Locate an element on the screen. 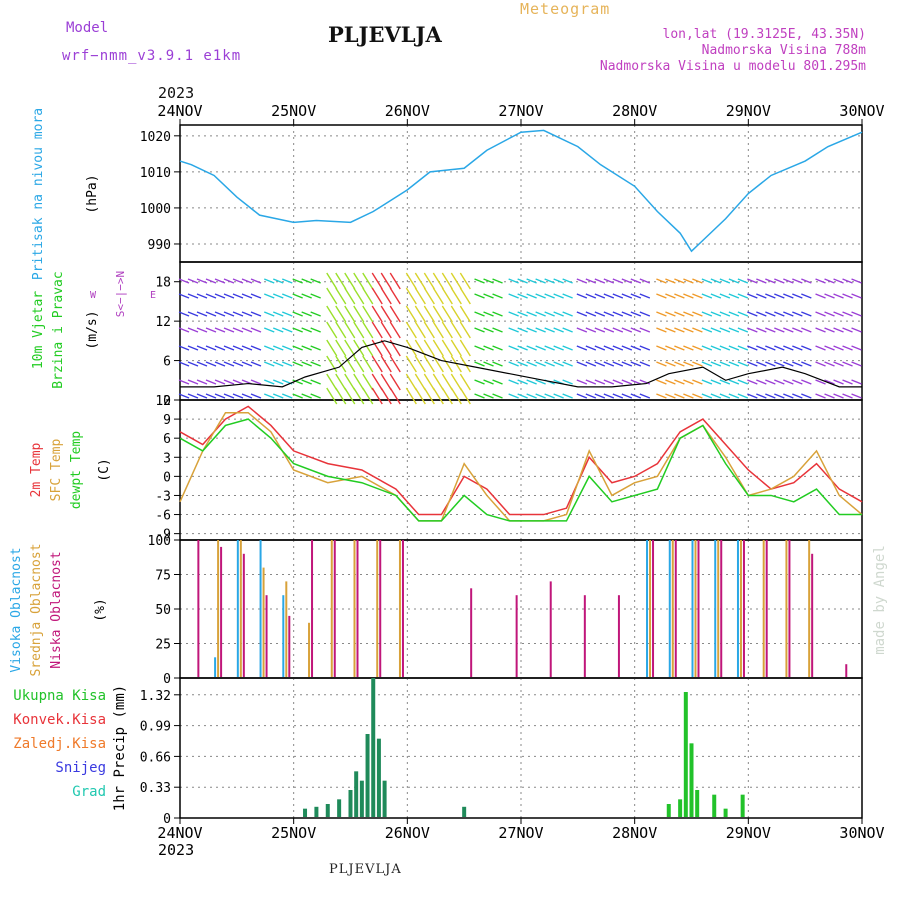 This screenshot has height=900, width=900. xtick-label-top: 26NOV is located at coordinates (407, 111).